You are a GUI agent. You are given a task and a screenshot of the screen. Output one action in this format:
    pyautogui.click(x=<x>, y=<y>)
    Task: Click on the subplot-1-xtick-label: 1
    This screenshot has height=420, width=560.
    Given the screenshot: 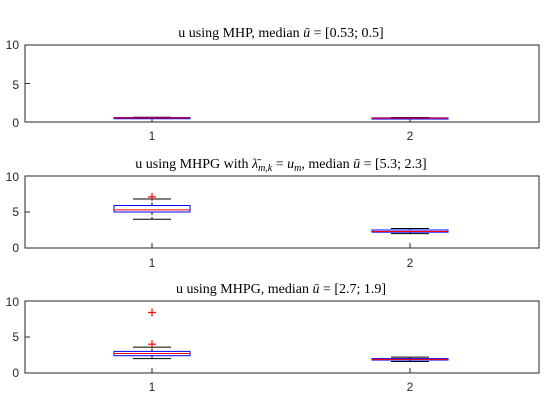 What is the action you would take?
    pyautogui.click(x=152, y=136)
    